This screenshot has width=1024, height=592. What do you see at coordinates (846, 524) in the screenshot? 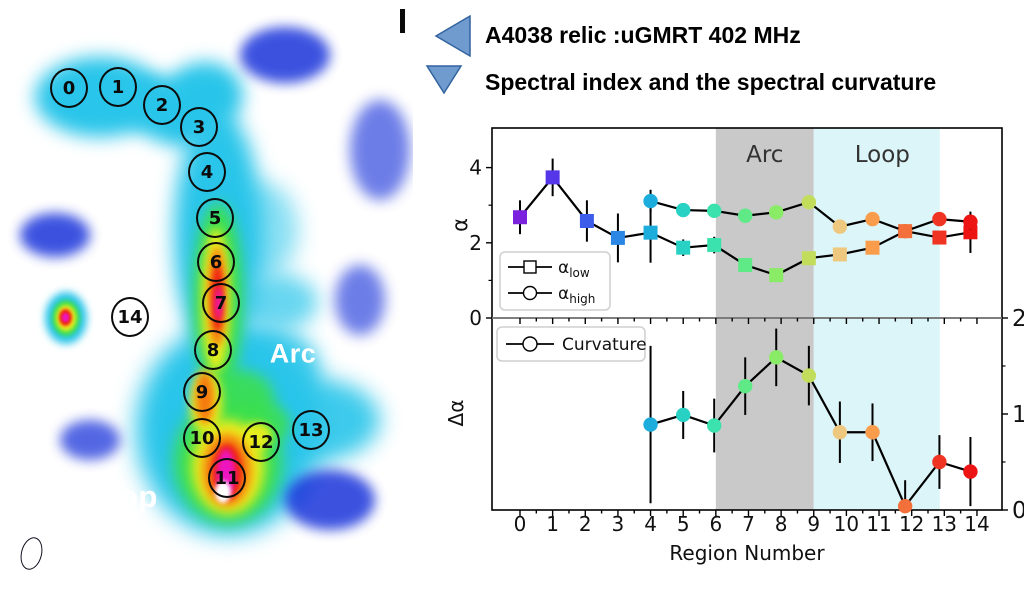
I see `x-tick-label: 10` at bounding box center [846, 524].